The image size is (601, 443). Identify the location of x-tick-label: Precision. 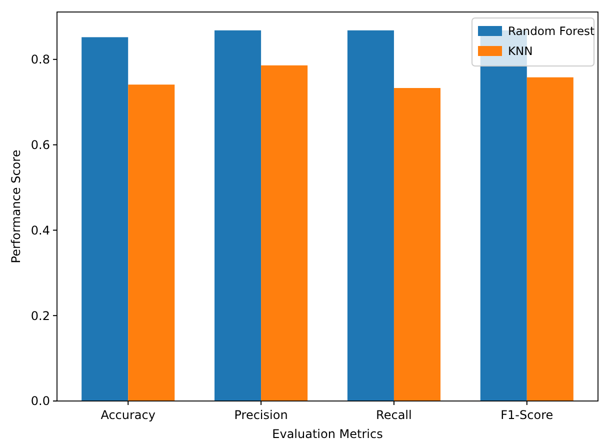
(261, 415).